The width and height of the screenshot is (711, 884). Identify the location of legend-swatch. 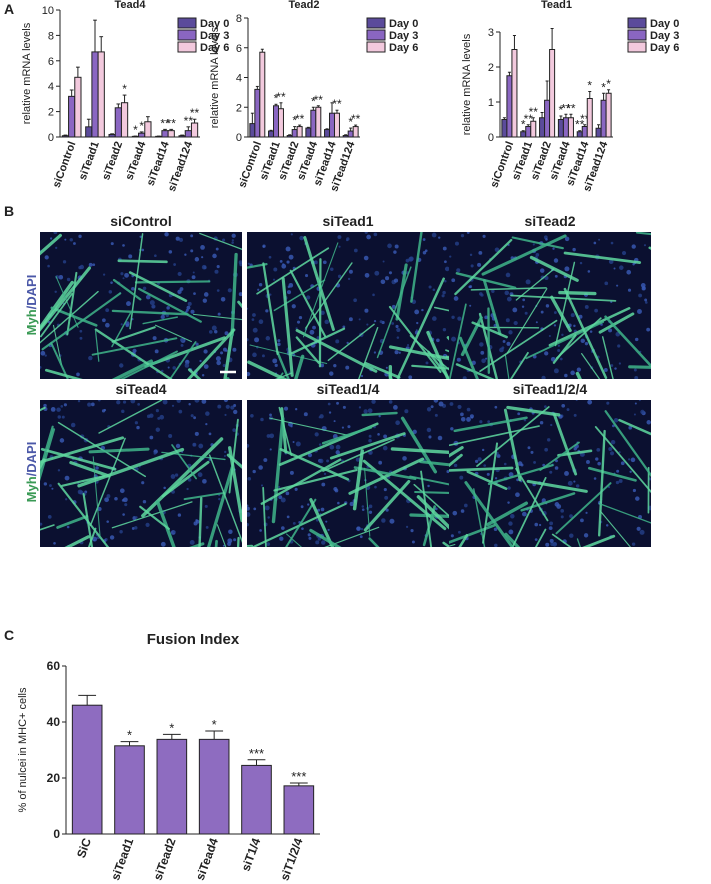
(637, 23).